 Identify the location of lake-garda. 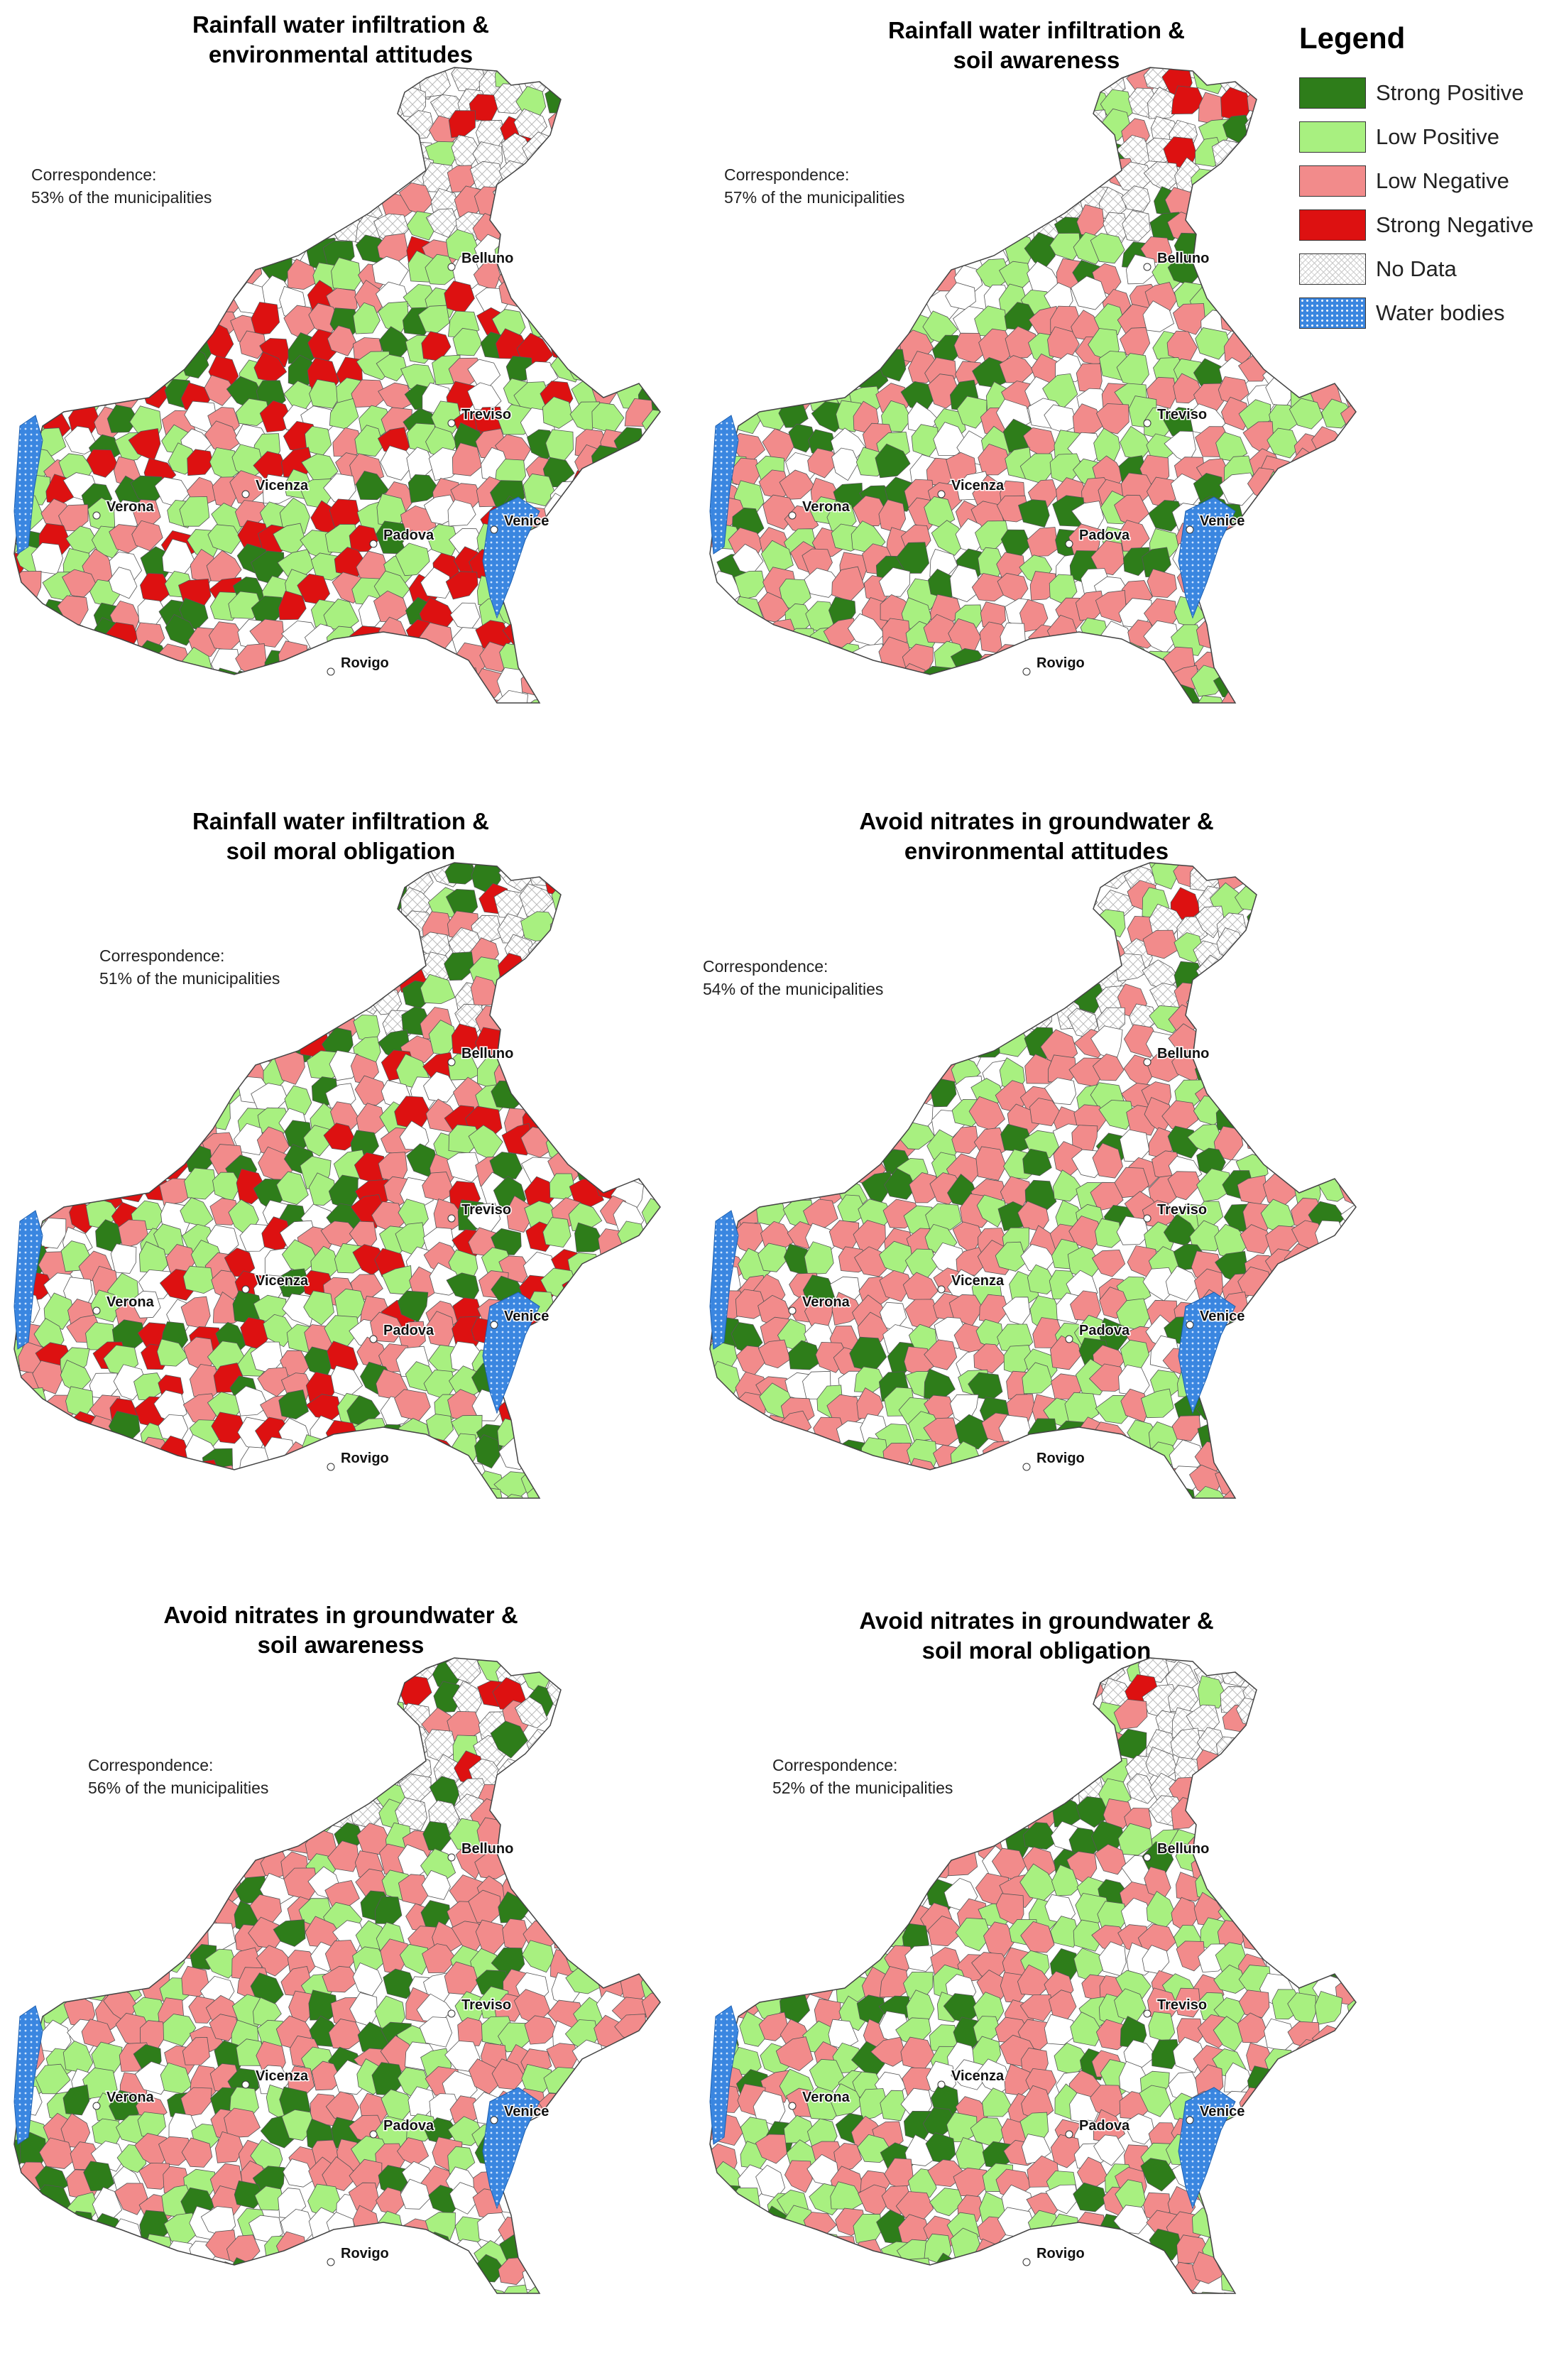
(724, 1280).